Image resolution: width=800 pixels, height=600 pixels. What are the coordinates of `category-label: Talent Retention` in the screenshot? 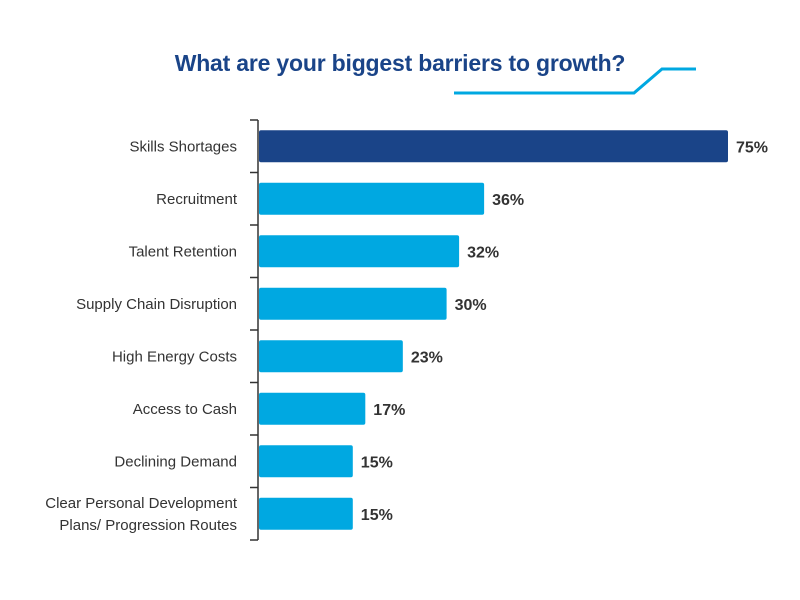 It's located at (183, 251).